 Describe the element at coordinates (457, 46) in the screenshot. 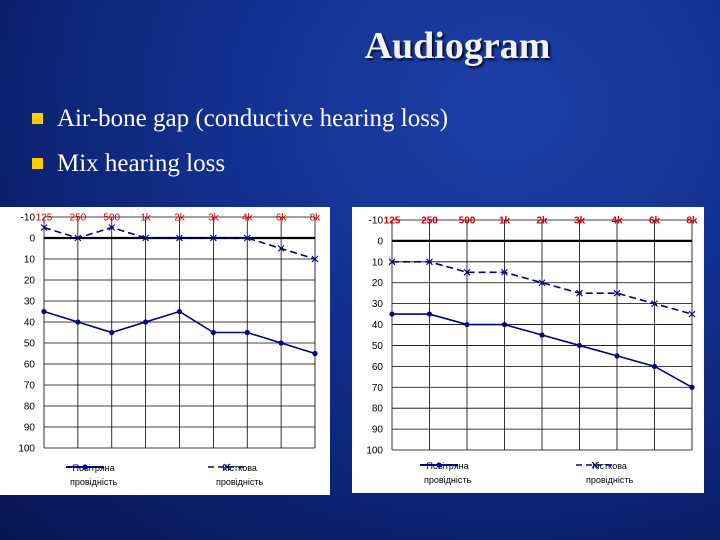

I see `slide-title: Audiogram` at that location.